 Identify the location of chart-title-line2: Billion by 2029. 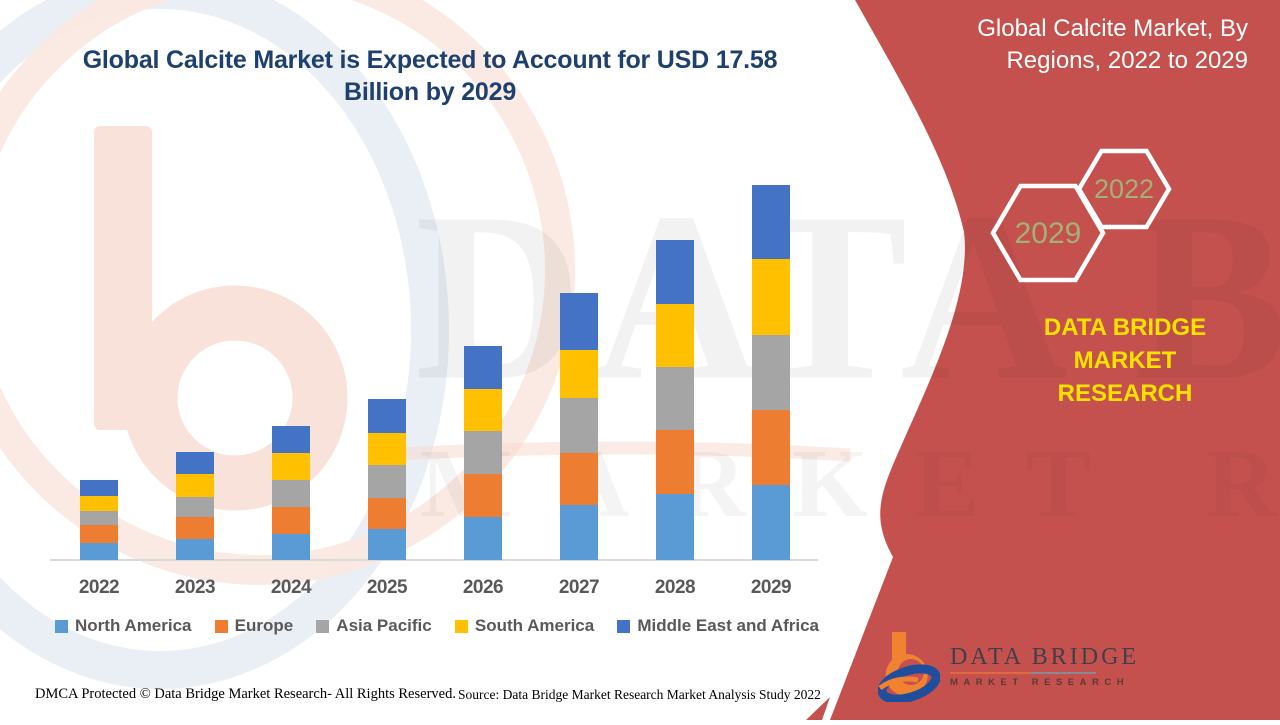
(430, 92).